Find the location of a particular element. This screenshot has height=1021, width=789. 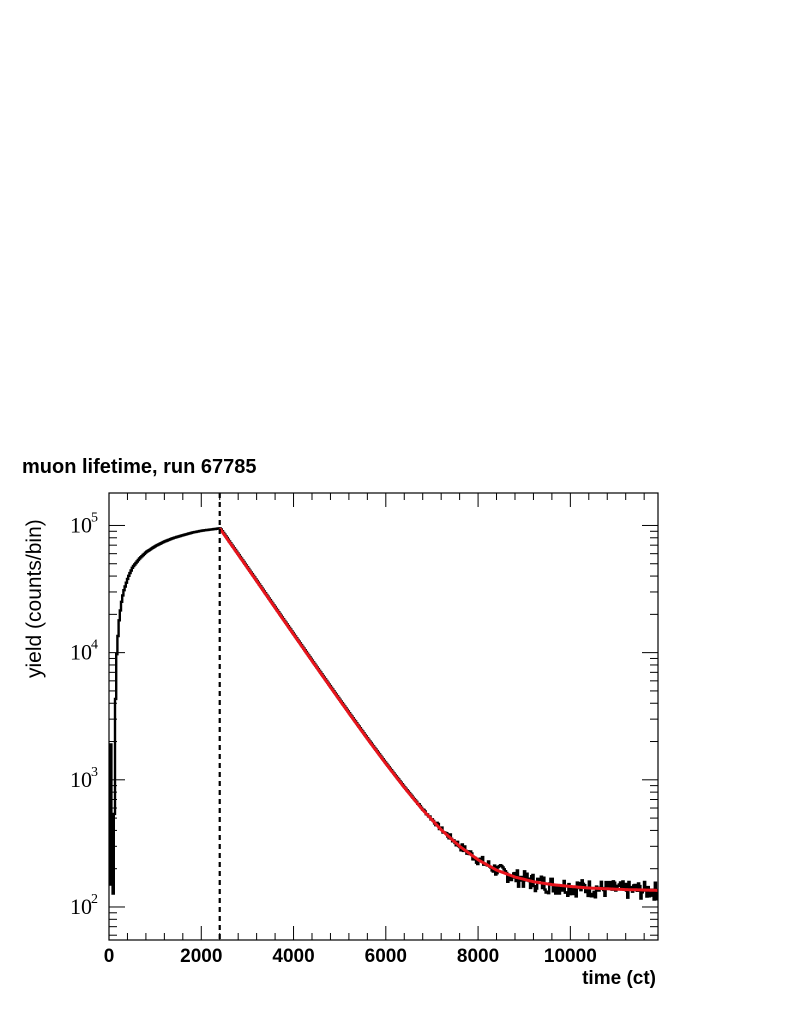

y-tick-exponent: 4 is located at coordinates (94, 645).